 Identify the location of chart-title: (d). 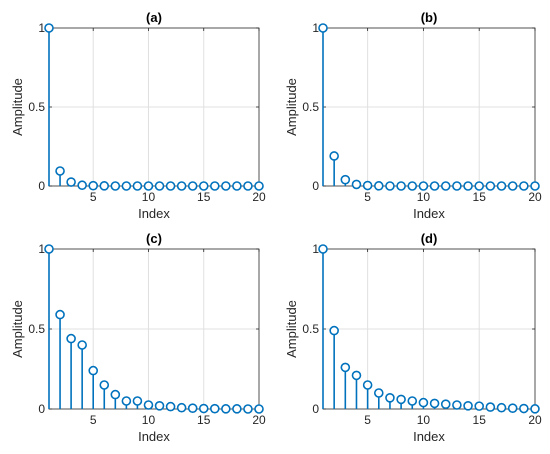
(429, 238).